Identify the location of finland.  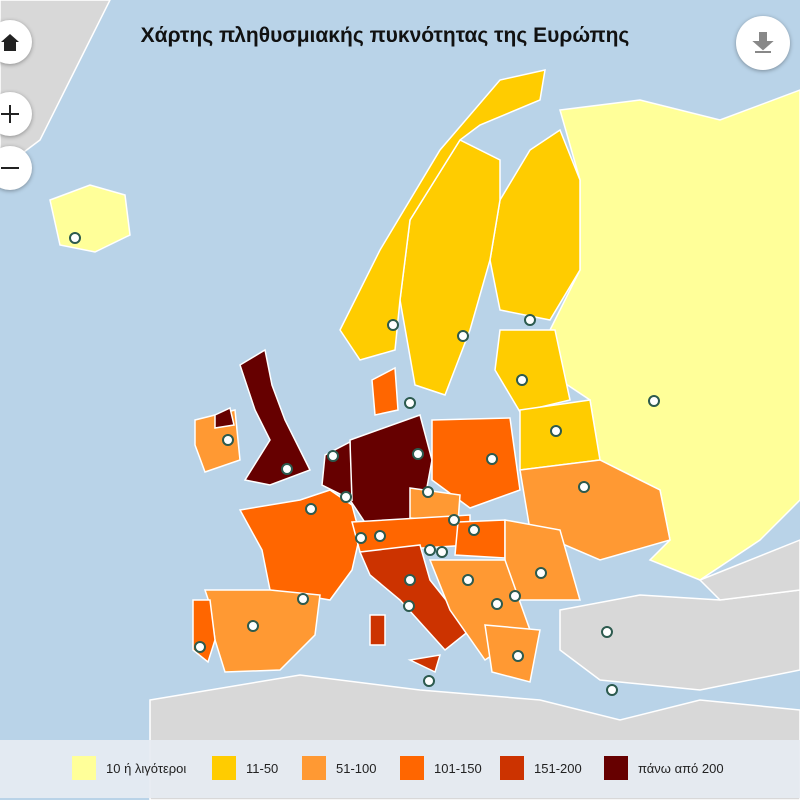
(535, 224).